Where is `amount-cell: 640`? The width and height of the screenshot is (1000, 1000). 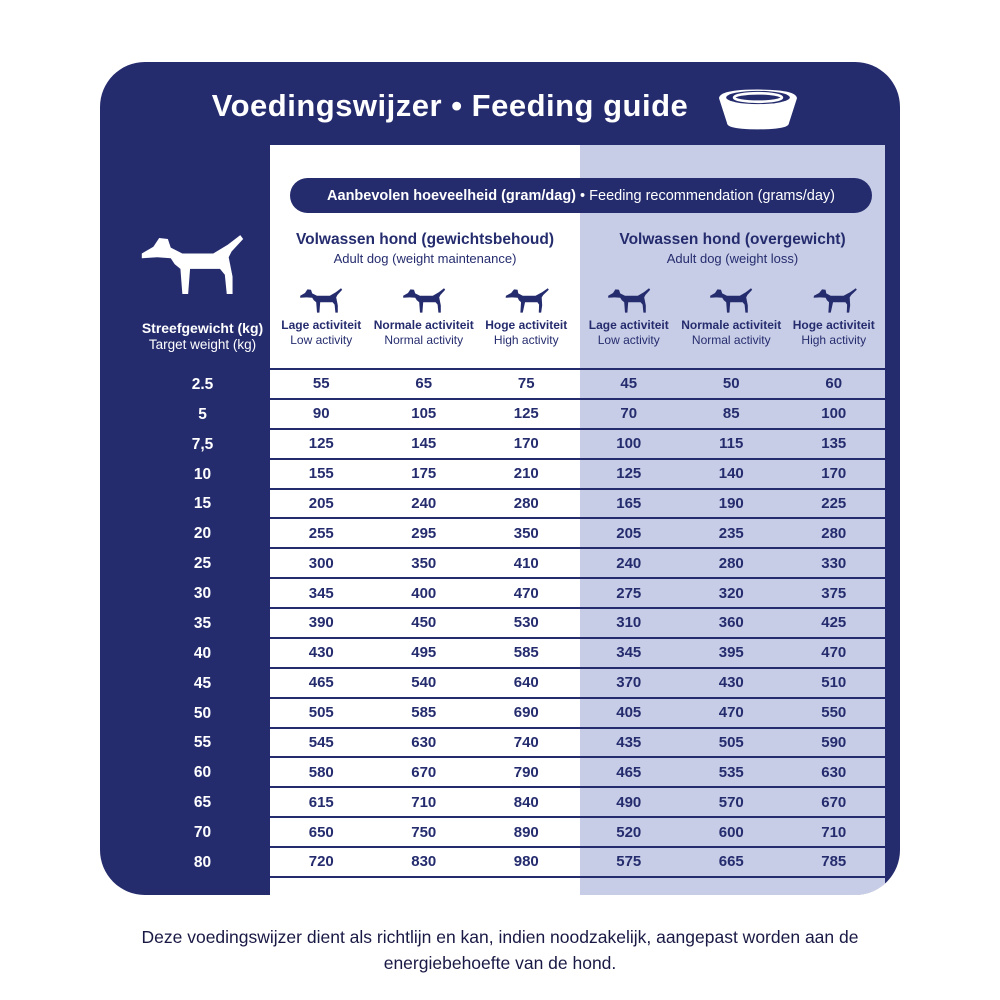
amount-cell: 640 is located at coordinates (526, 683).